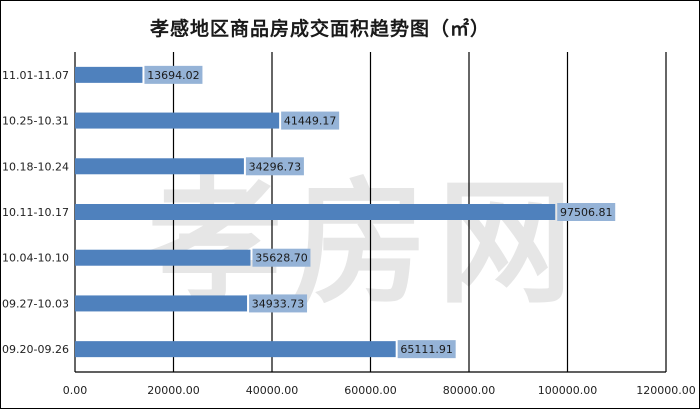  I want to click on x-tick-label: 0.00, so click(75, 390).